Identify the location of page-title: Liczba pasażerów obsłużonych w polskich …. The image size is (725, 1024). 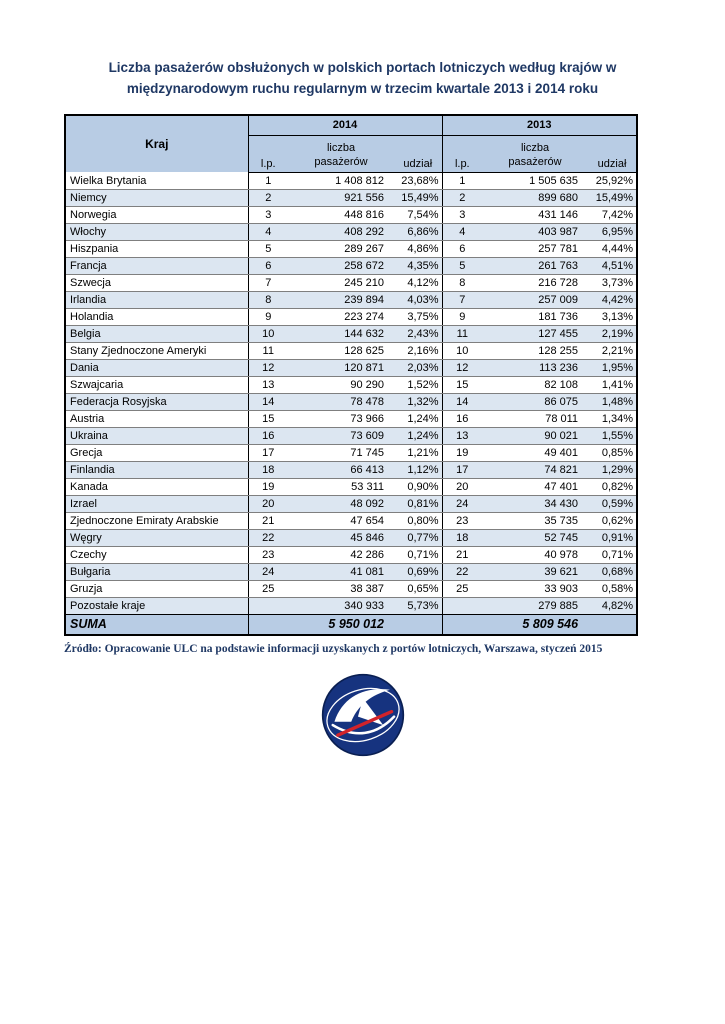
(362, 78).